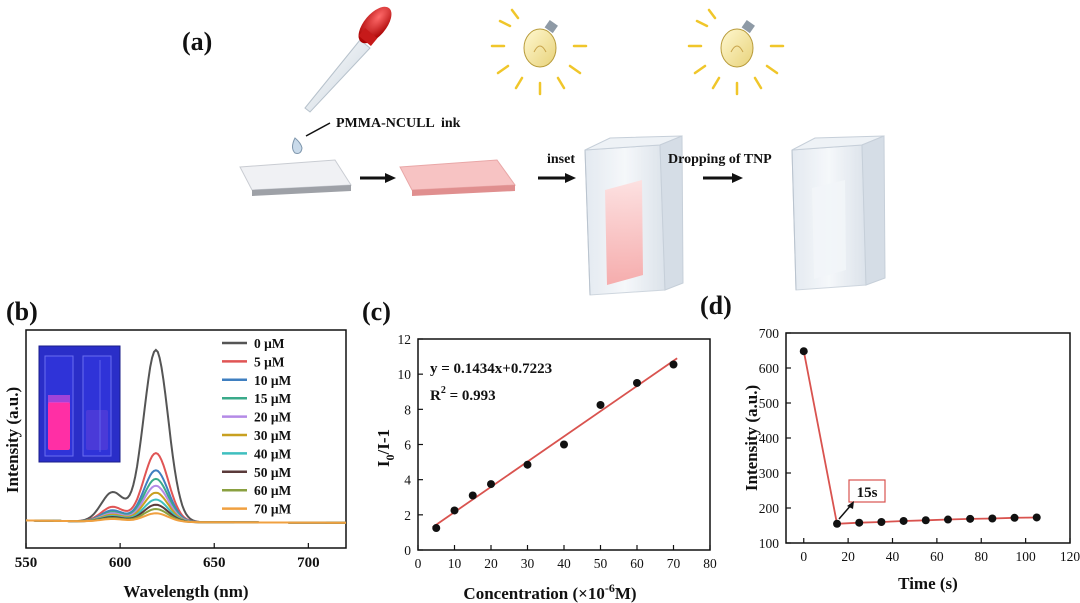  I want to click on y-tick-label: 400, so click(769, 438).